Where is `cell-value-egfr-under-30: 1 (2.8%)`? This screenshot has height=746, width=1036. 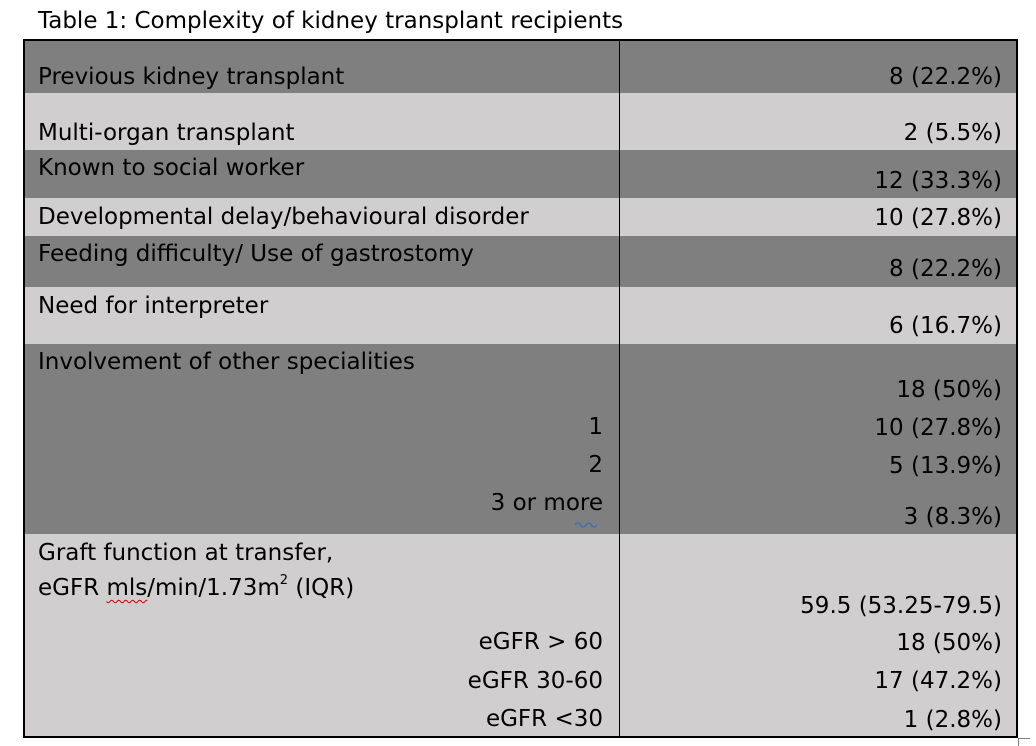
cell-value-egfr-under-30: 1 (2.8%) is located at coordinates (952, 720).